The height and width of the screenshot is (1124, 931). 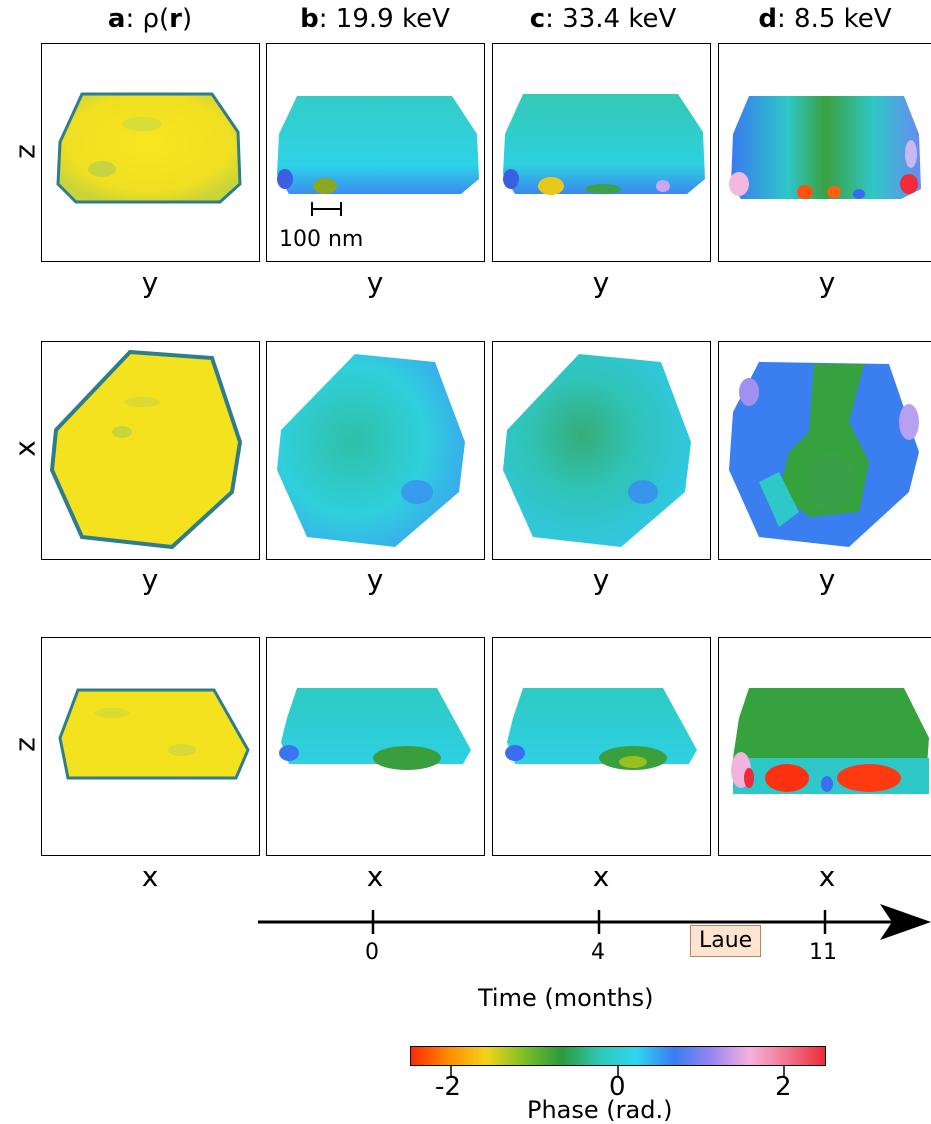 What do you see at coordinates (594, 922) in the screenshot?
I see `timeline-axis` at bounding box center [594, 922].